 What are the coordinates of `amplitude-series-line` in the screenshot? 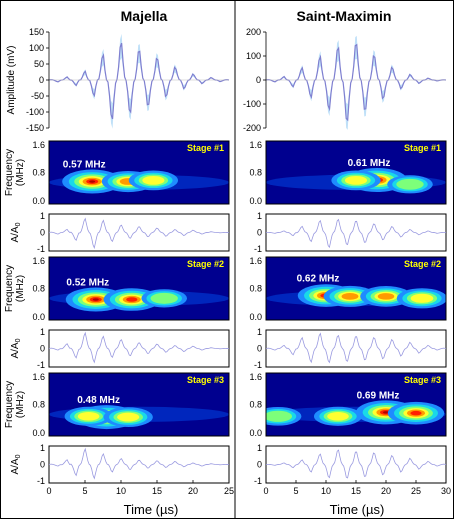 It's located at (139, 81).